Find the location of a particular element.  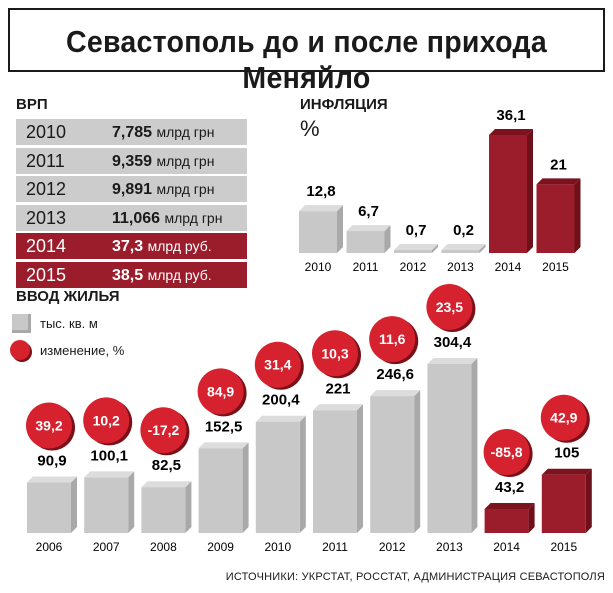

gdp-year: 2015 is located at coordinates (46, 275).